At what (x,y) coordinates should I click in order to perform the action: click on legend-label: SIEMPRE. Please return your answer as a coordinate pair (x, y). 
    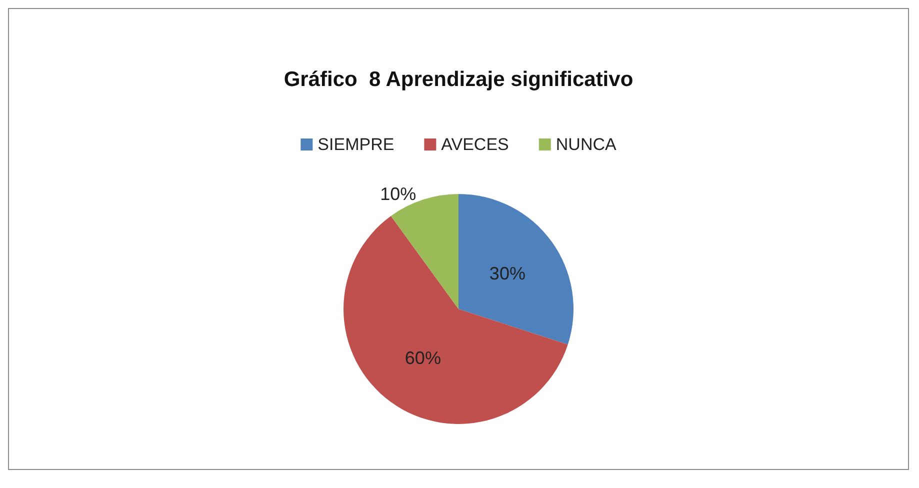
    Looking at the image, I should click on (356, 144).